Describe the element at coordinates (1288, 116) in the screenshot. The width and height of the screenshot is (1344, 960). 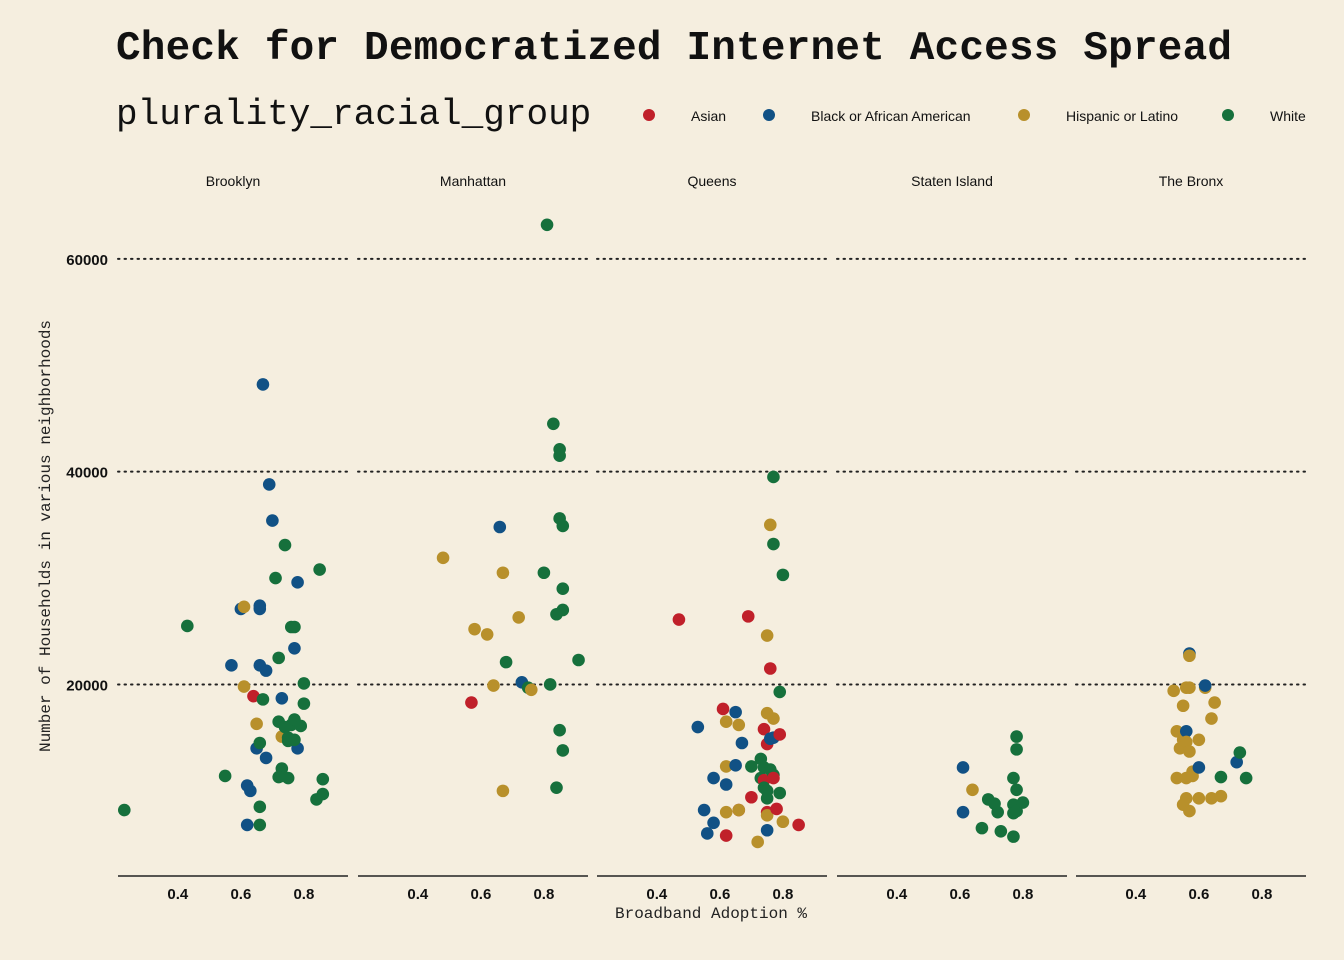
I see `legend-label-3: White` at that location.